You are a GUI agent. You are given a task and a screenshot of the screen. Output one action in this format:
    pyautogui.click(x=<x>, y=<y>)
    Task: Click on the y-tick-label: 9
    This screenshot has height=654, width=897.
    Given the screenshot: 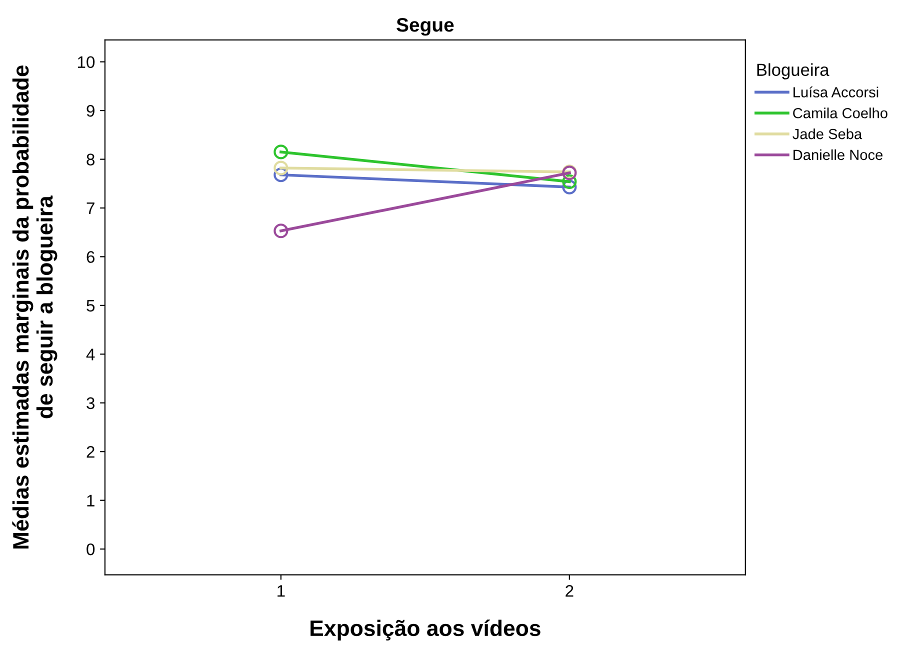 What is the action you would take?
    pyautogui.click(x=90, y=110)
    